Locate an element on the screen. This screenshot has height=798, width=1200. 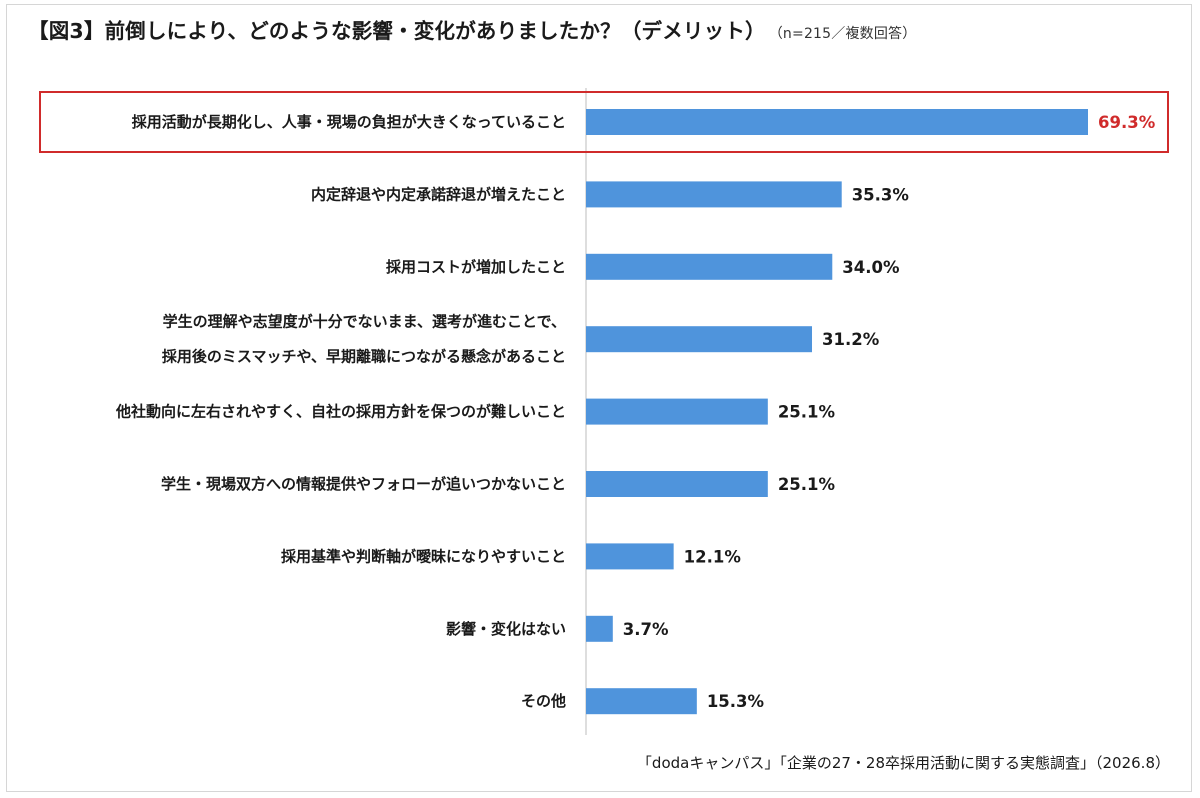
value-label-4: 31.2% is located at coordinates (851, 339).